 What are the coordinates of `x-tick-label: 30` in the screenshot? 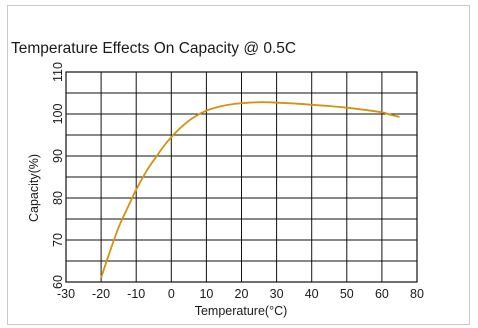 It's located at (277, 294).